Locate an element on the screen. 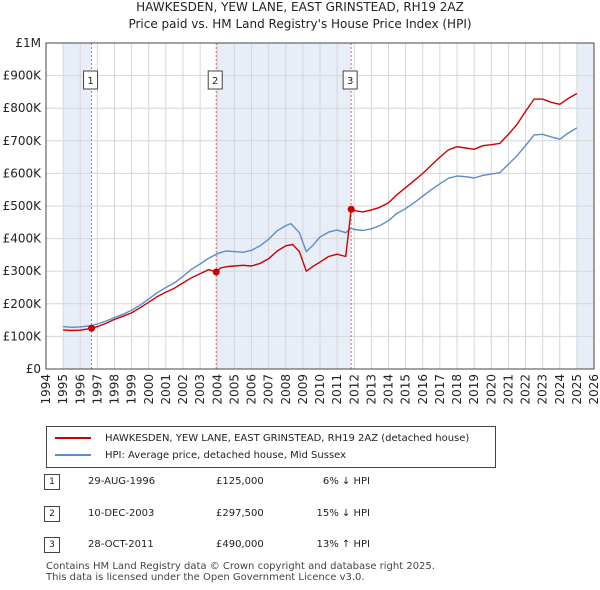 The image size is (600, 590). sale-hpi-diff: 13% ↑ HPI is located at coordinates (343, 544).